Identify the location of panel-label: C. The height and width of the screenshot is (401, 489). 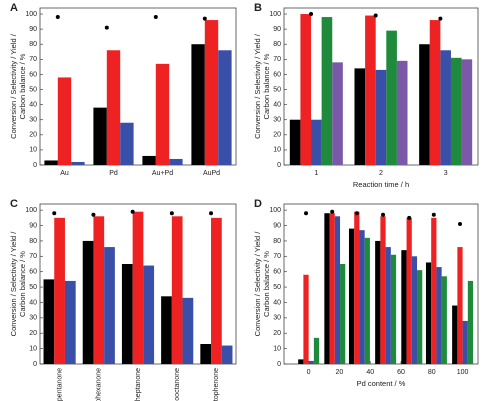
(14, 204).